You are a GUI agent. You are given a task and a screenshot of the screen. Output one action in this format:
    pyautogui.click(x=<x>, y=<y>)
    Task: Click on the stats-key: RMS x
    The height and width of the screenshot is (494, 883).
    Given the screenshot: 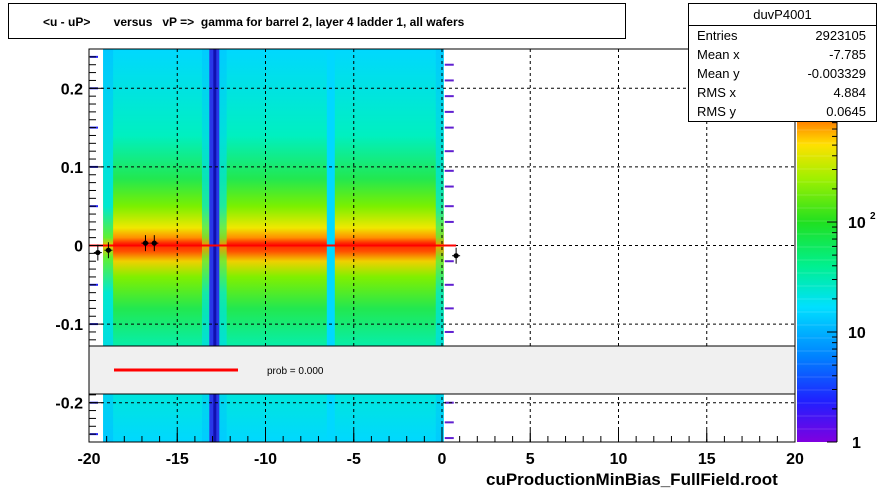 What is the action you would take?
    pyautogui.click(x=716, y=92)
    